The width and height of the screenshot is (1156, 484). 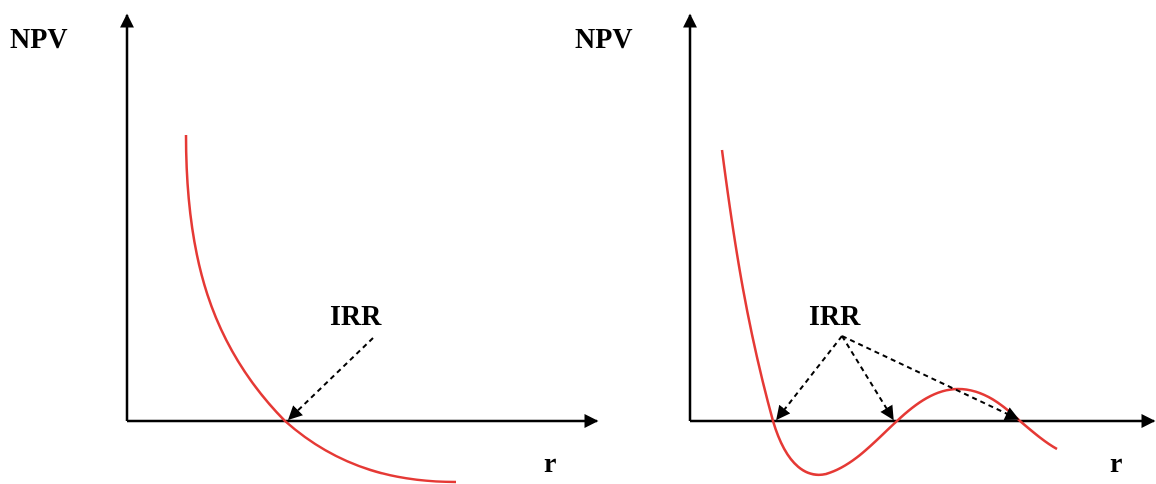 I want to click on left-irr-label: IRR, so click(x=356, y=316).